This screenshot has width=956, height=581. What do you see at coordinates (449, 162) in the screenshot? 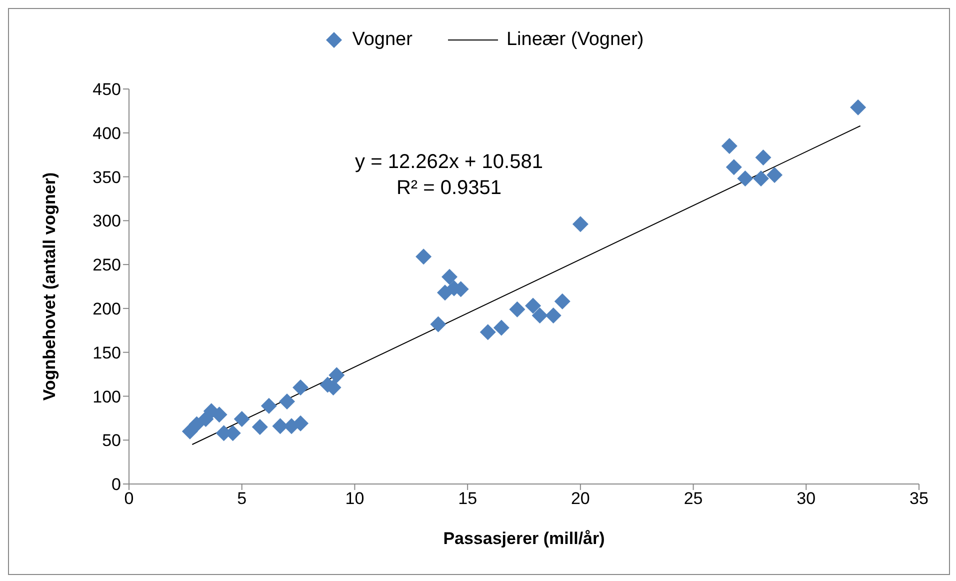
I see `annotation: y = 12.262x + 10.581` at bounding box center [449, 162].